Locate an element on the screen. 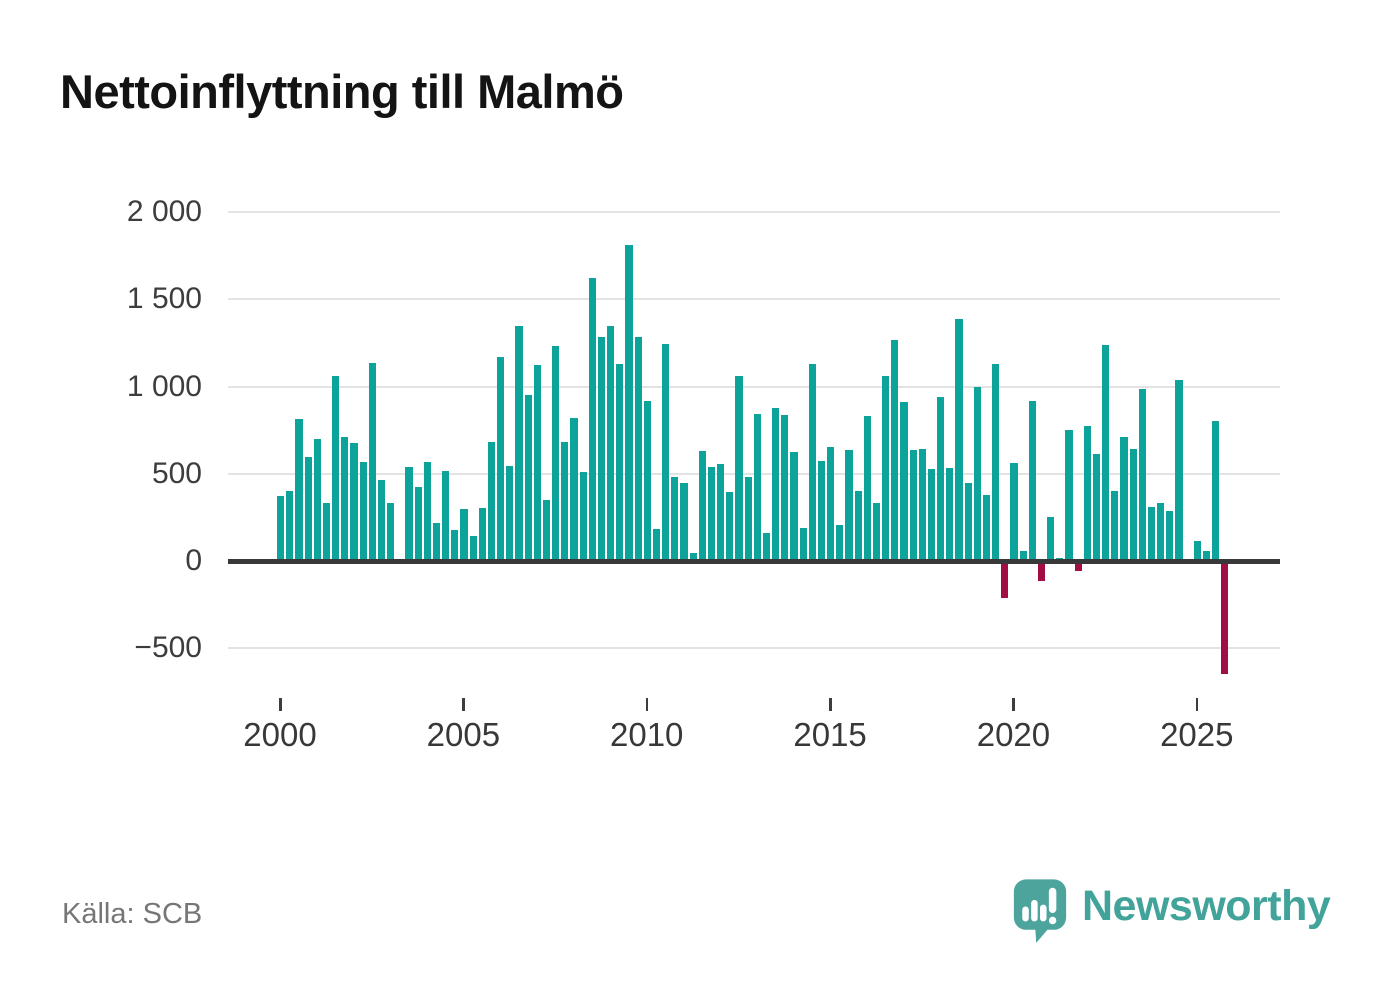  newsworthy-logo-icon is located at coordinates (1040, 913).